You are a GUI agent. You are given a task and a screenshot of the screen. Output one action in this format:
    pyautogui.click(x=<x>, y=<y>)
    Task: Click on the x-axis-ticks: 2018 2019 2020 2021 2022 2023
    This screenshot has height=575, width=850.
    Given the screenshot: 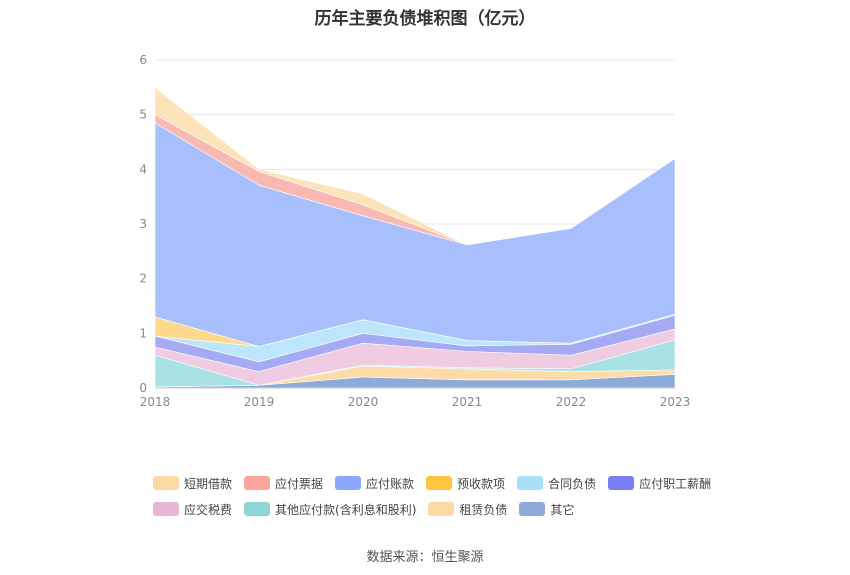 What is the action you would take?
    pyautogui.click(x=415, y=402)
    